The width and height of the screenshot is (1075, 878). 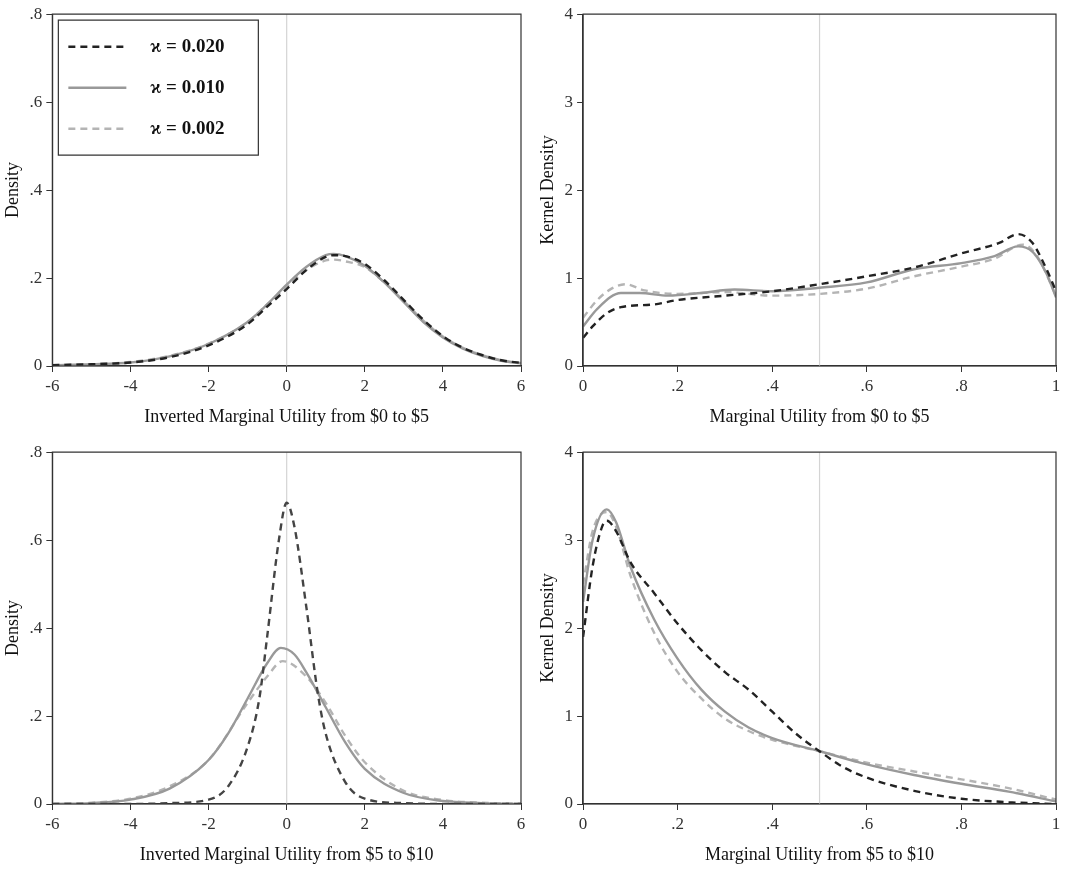 What do you see at coordinates (819, 415) in the screenshot?
I see `x-axis-title: Marginal Utility from $0 to $5` at bounding box center [819, 415].